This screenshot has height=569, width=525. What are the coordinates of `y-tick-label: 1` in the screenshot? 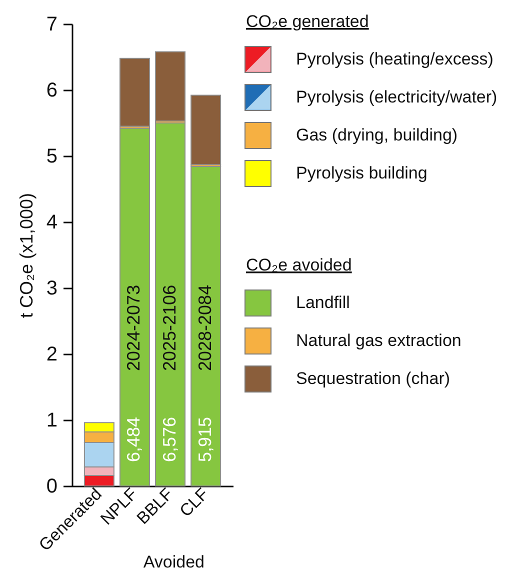 It's located at (52, 421).